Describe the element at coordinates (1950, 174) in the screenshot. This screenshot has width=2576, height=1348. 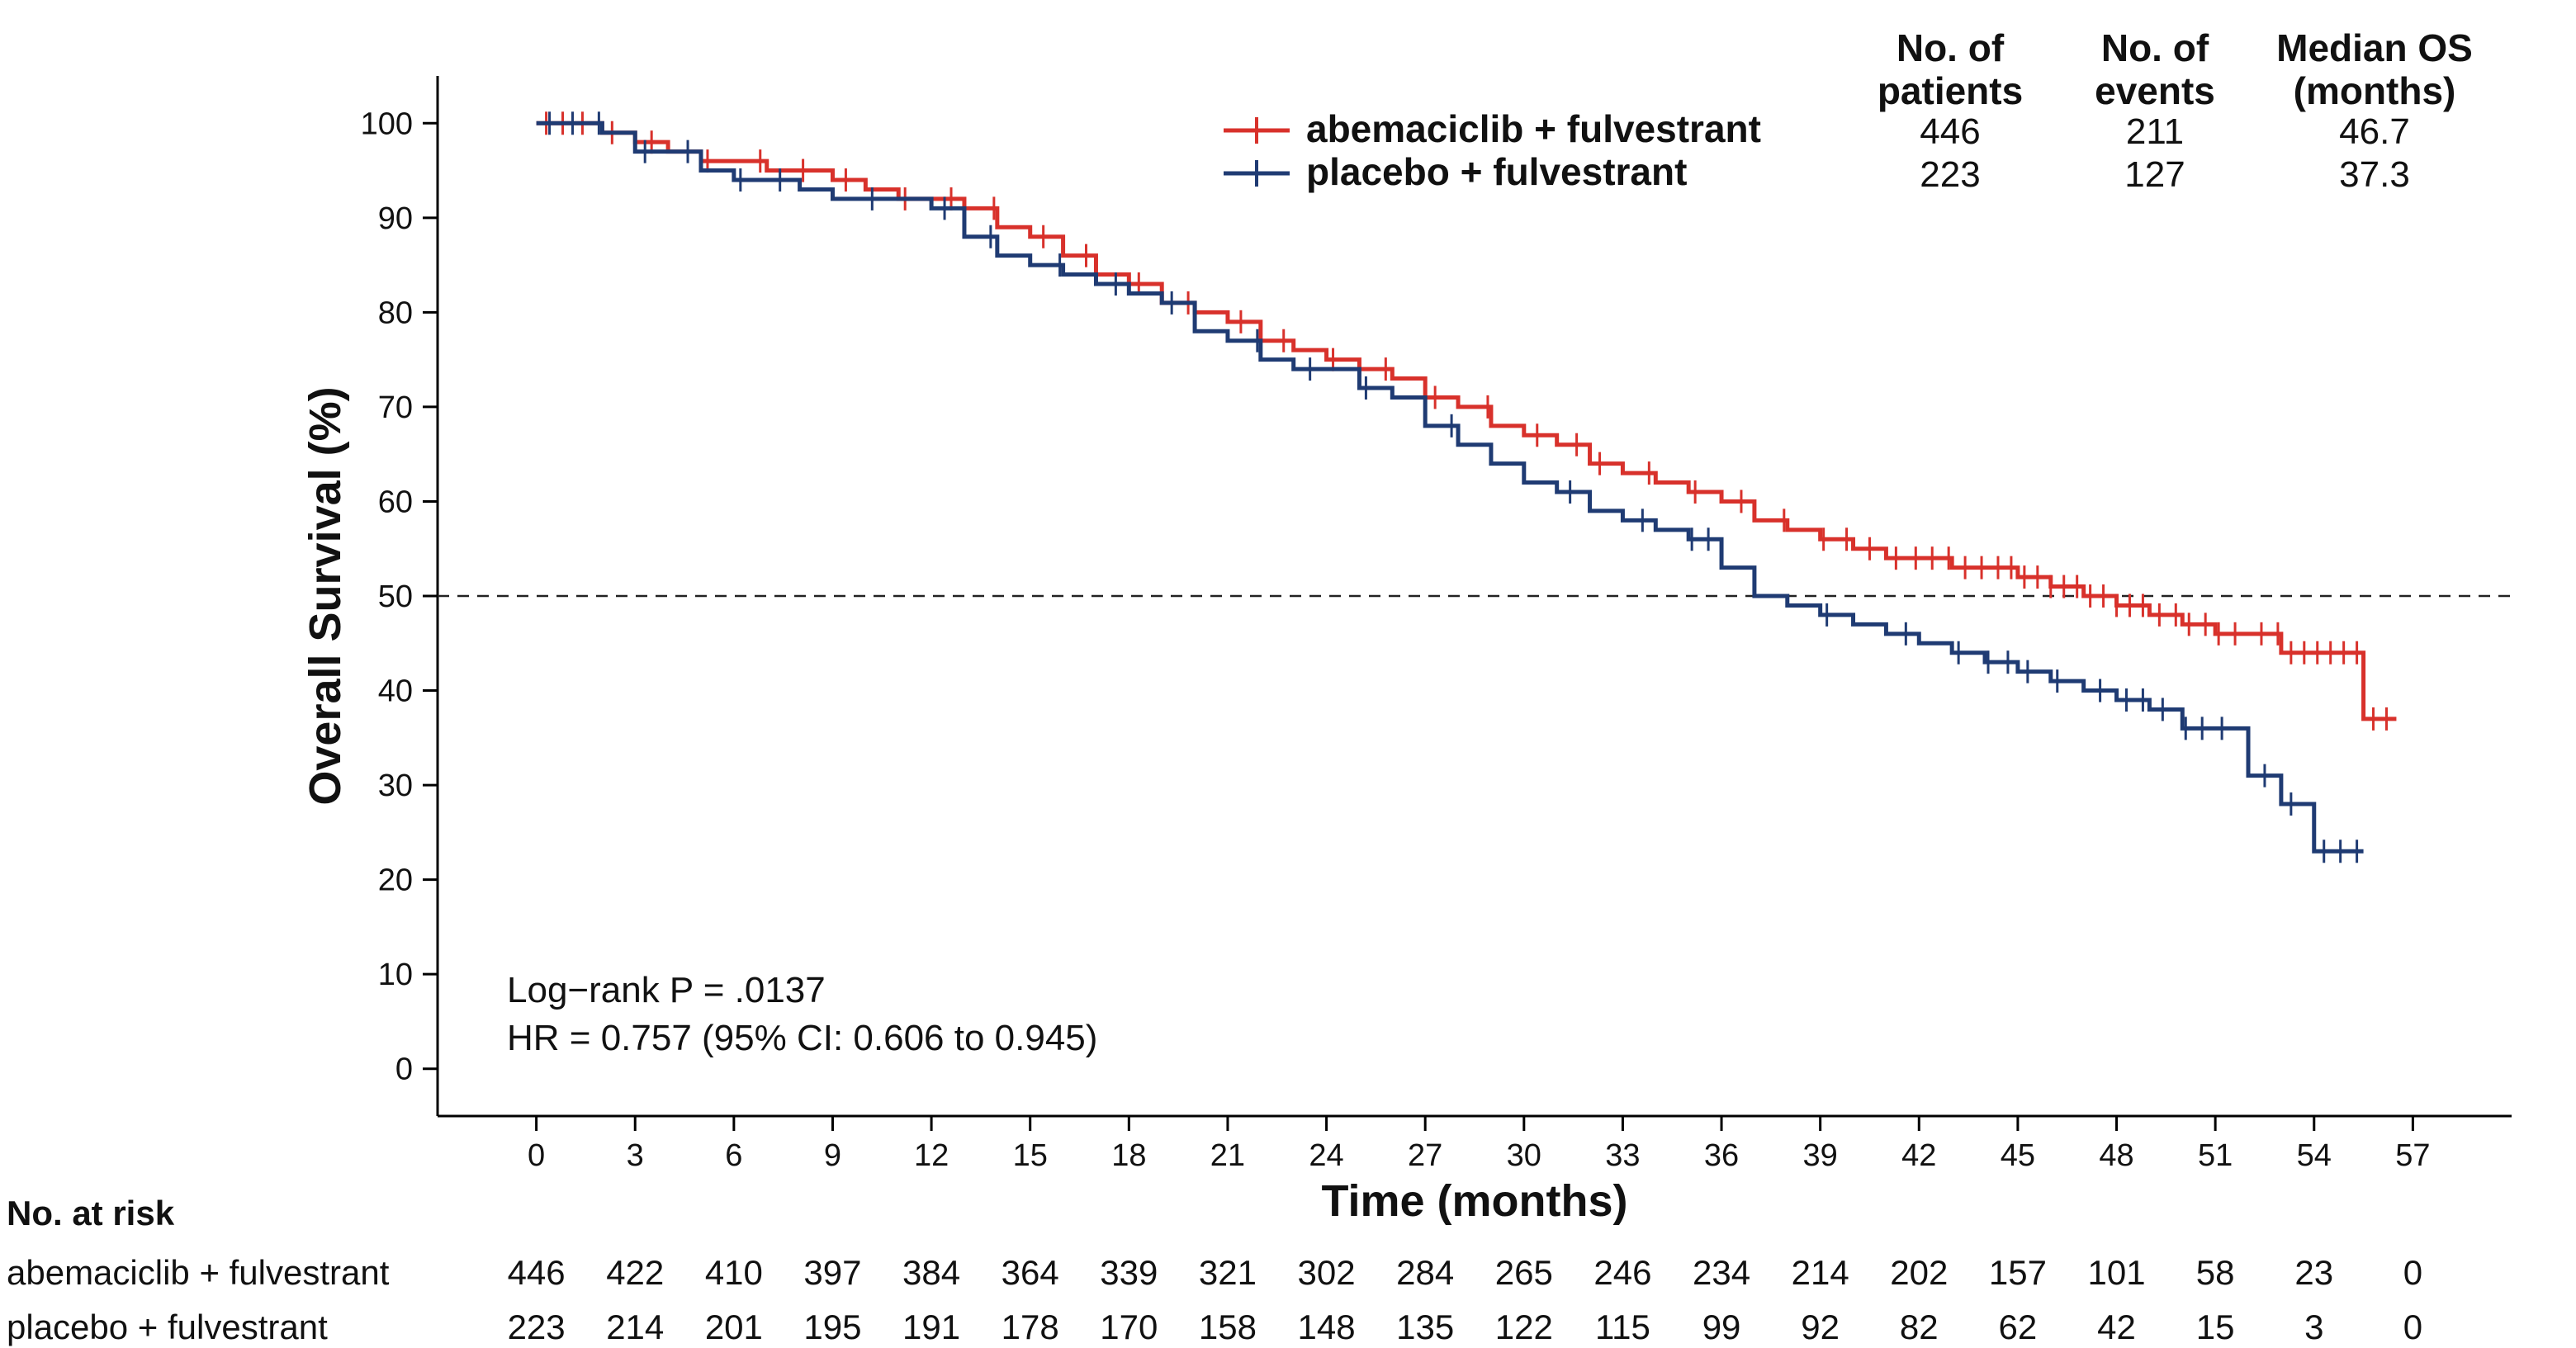
I see `summary-table-cell: 223` at that location.